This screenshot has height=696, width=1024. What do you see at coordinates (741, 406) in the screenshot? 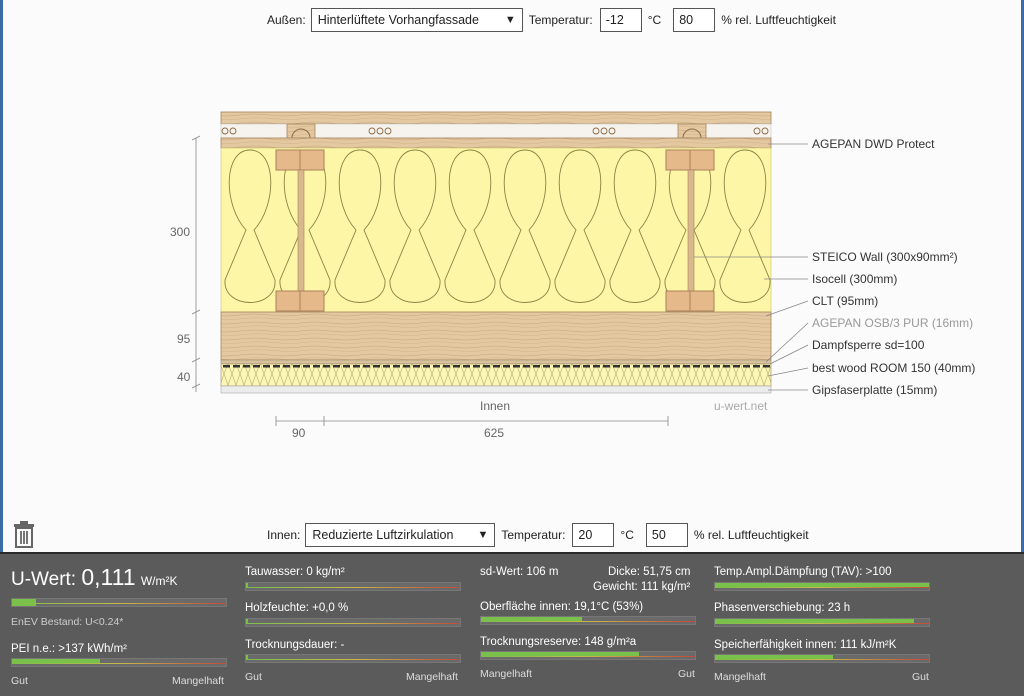
I see `watermark: u-wert.net` at bounding box center [741, 406].